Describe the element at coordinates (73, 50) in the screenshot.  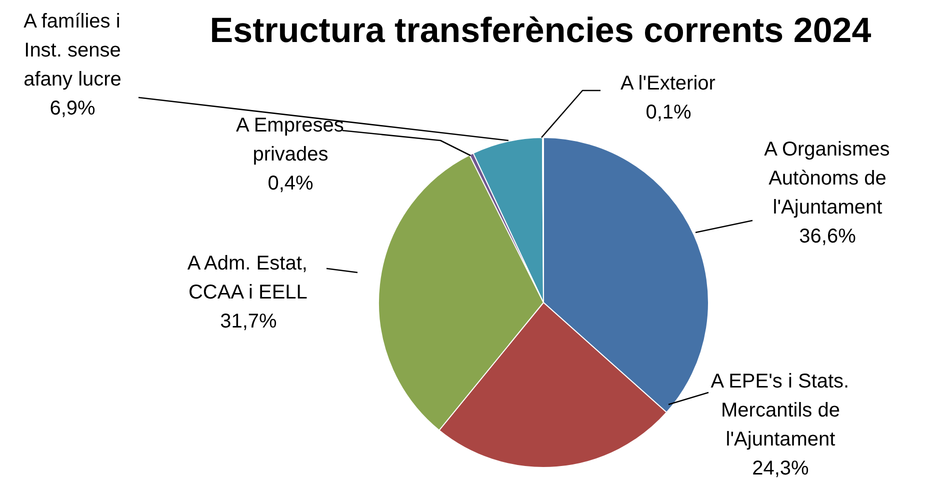
I see `slice-label: A famílies i Inst. sense afany lucre` at that location.